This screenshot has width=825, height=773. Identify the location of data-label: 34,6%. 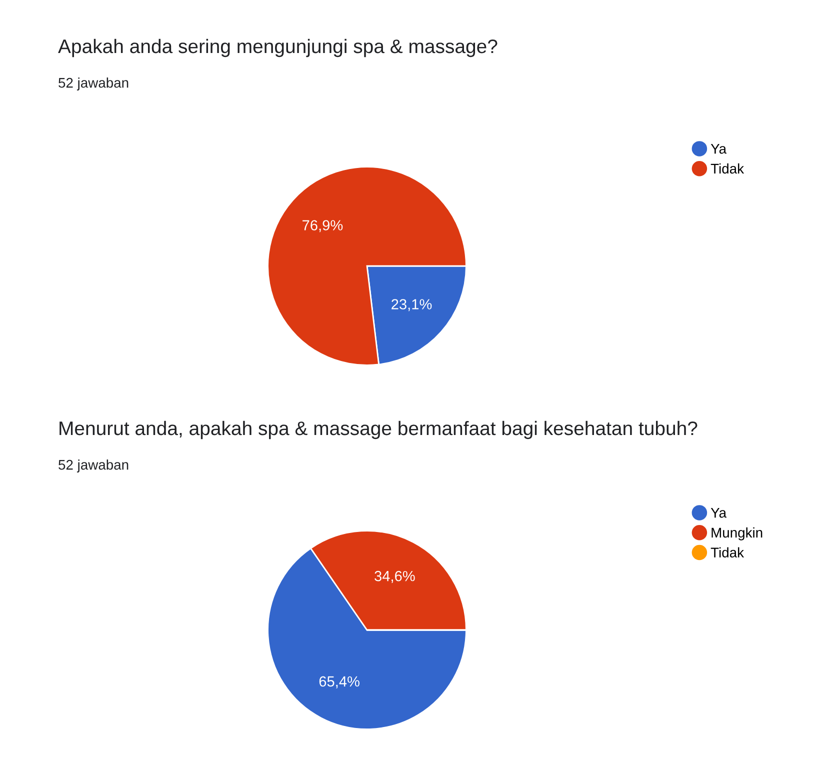
(394, 576).